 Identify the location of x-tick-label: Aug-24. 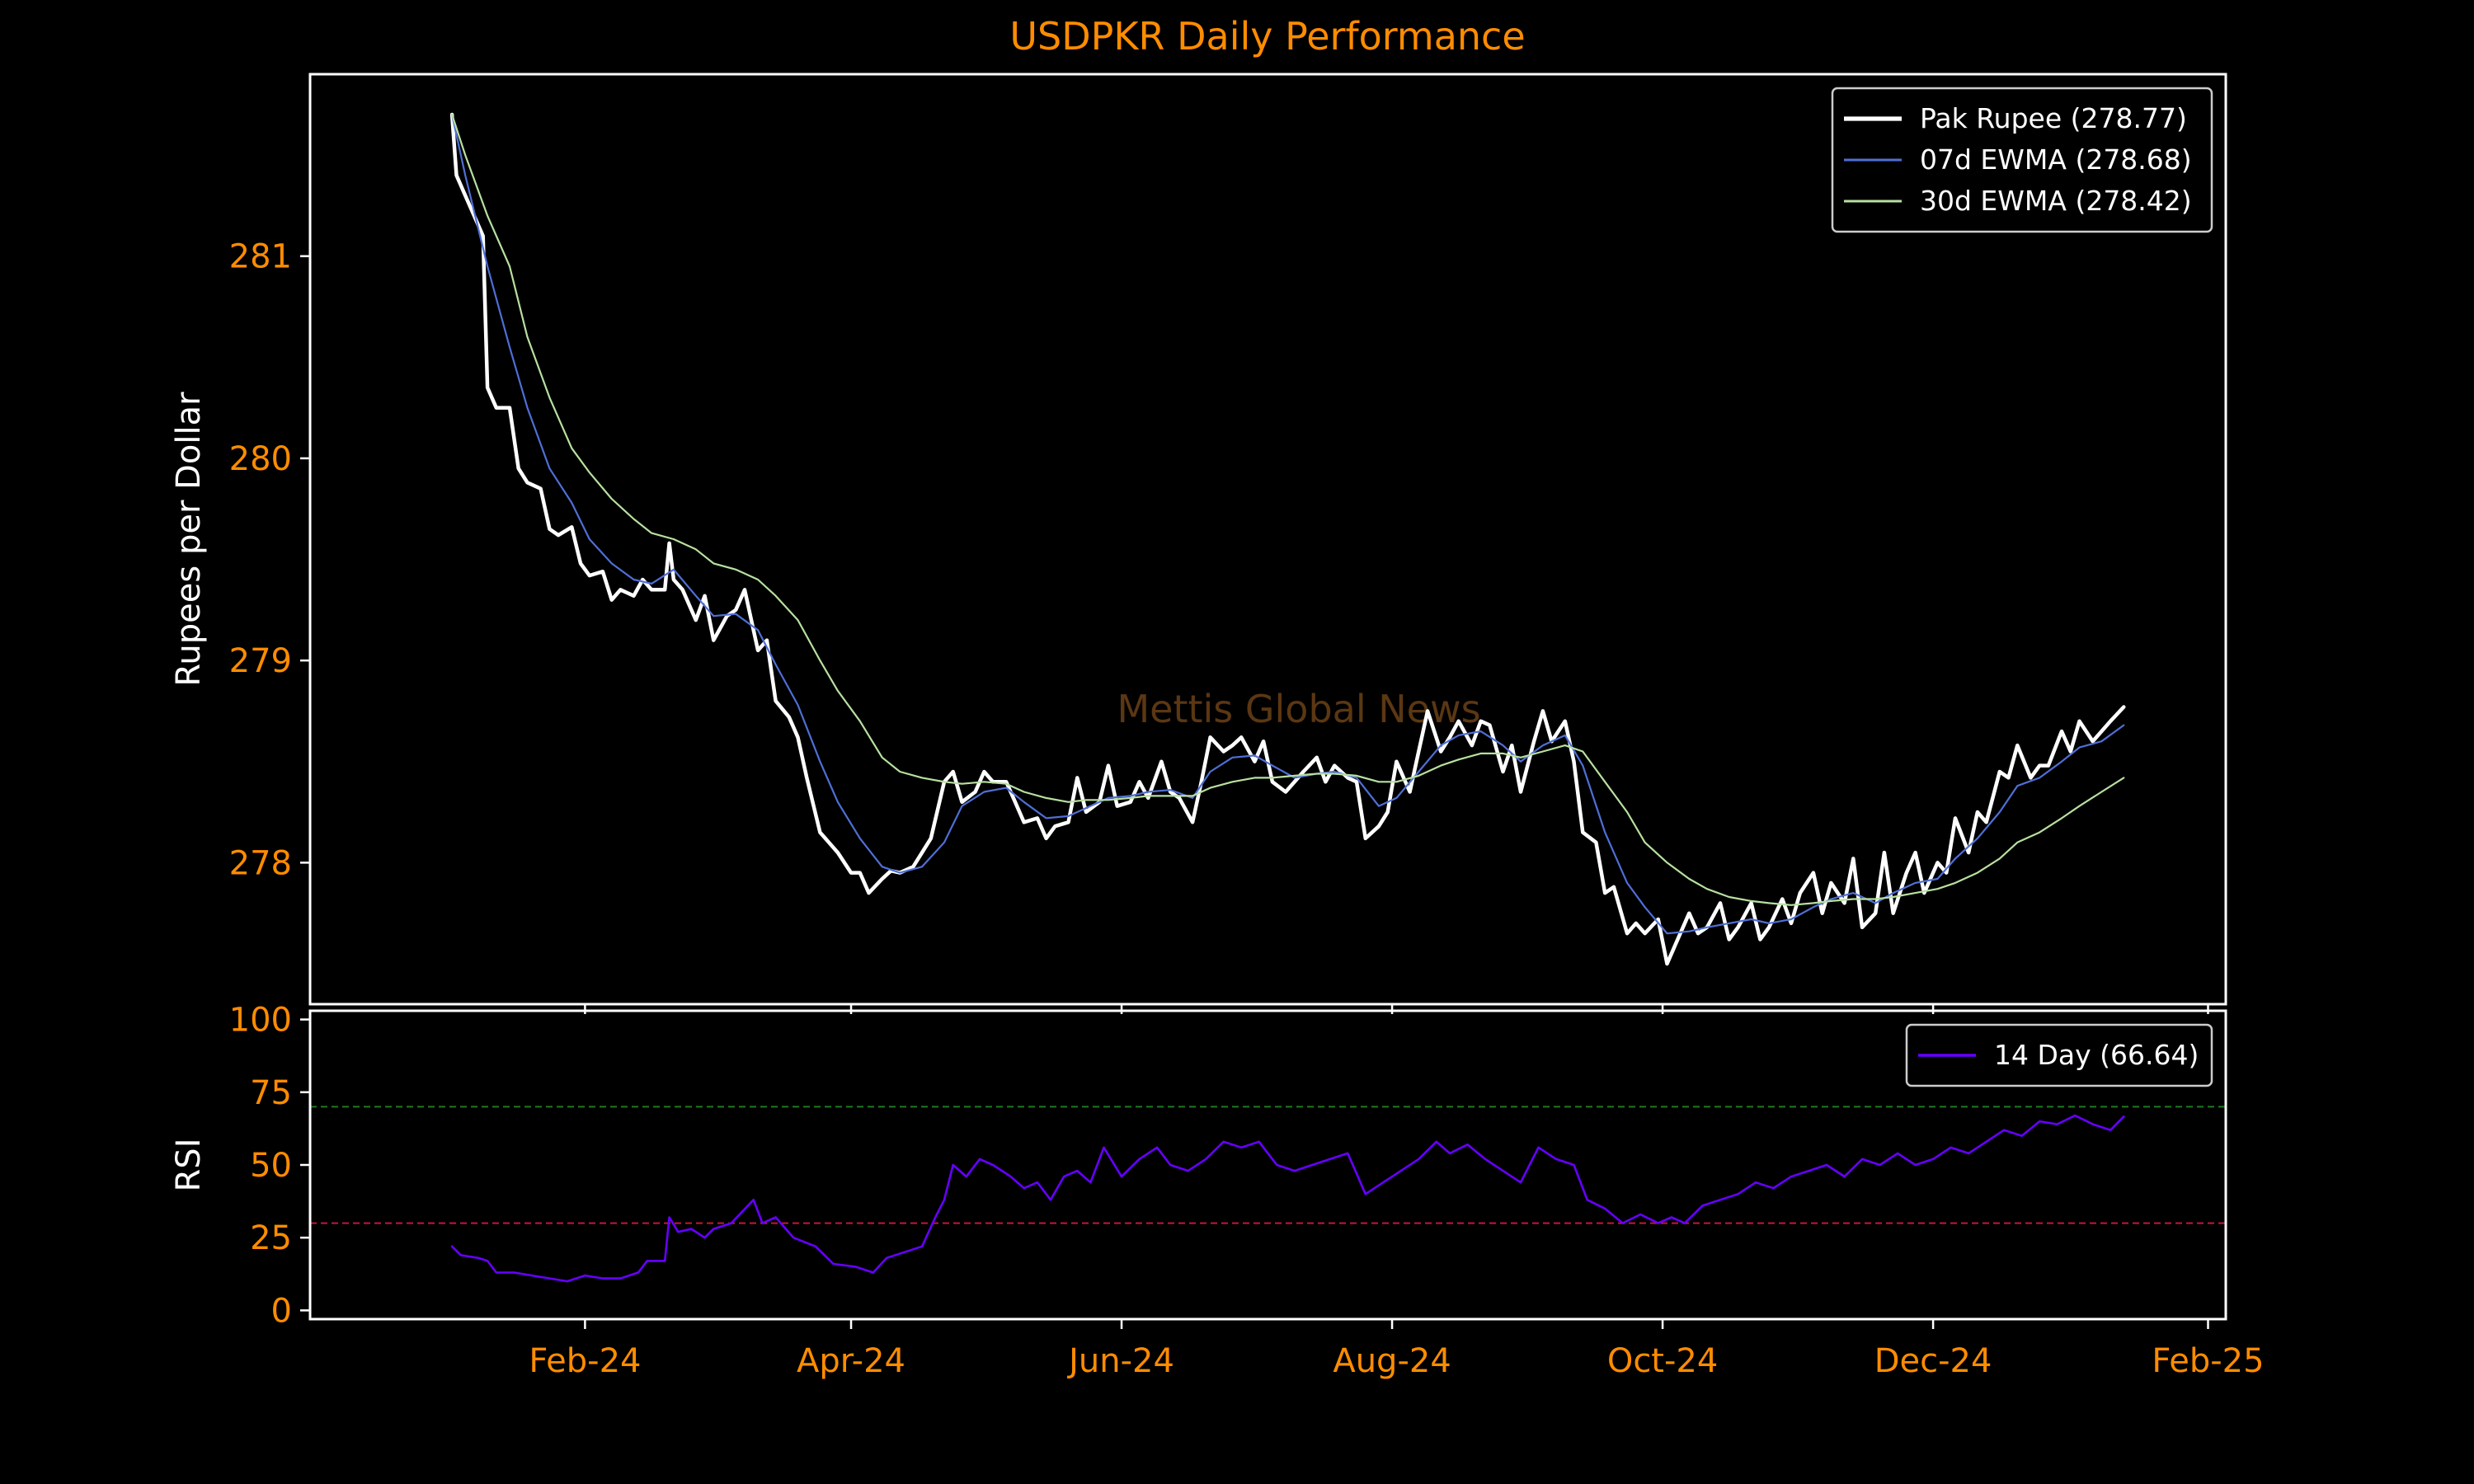
(1392, 1361).